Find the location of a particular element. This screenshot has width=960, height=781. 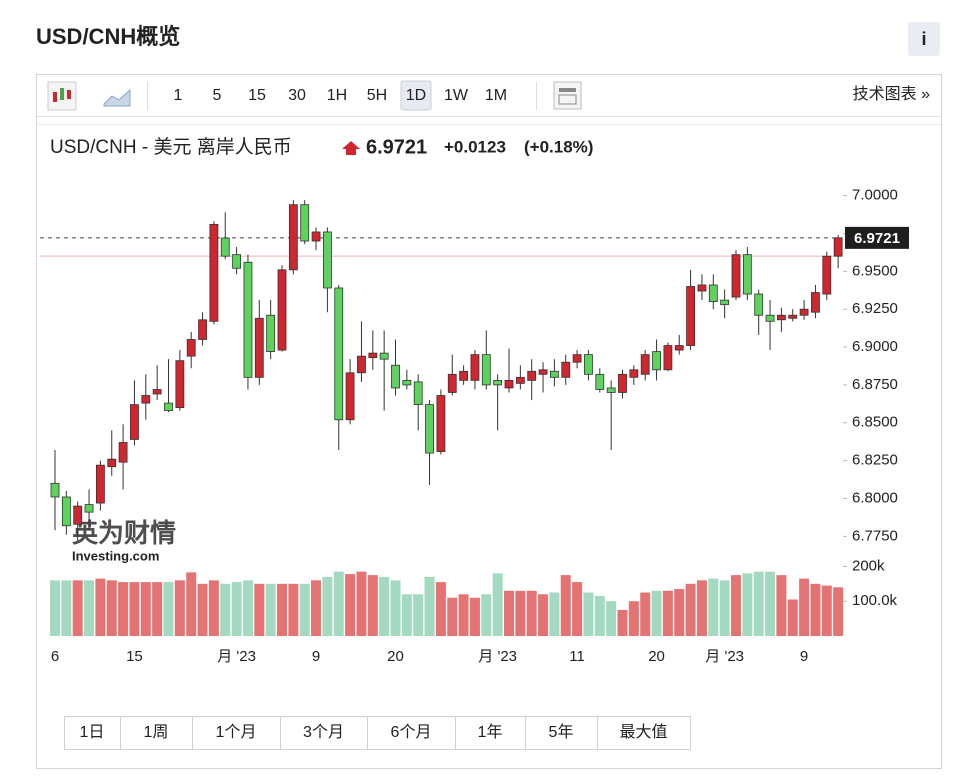

range-label: 最大值 is located at coordinates (643, 732).